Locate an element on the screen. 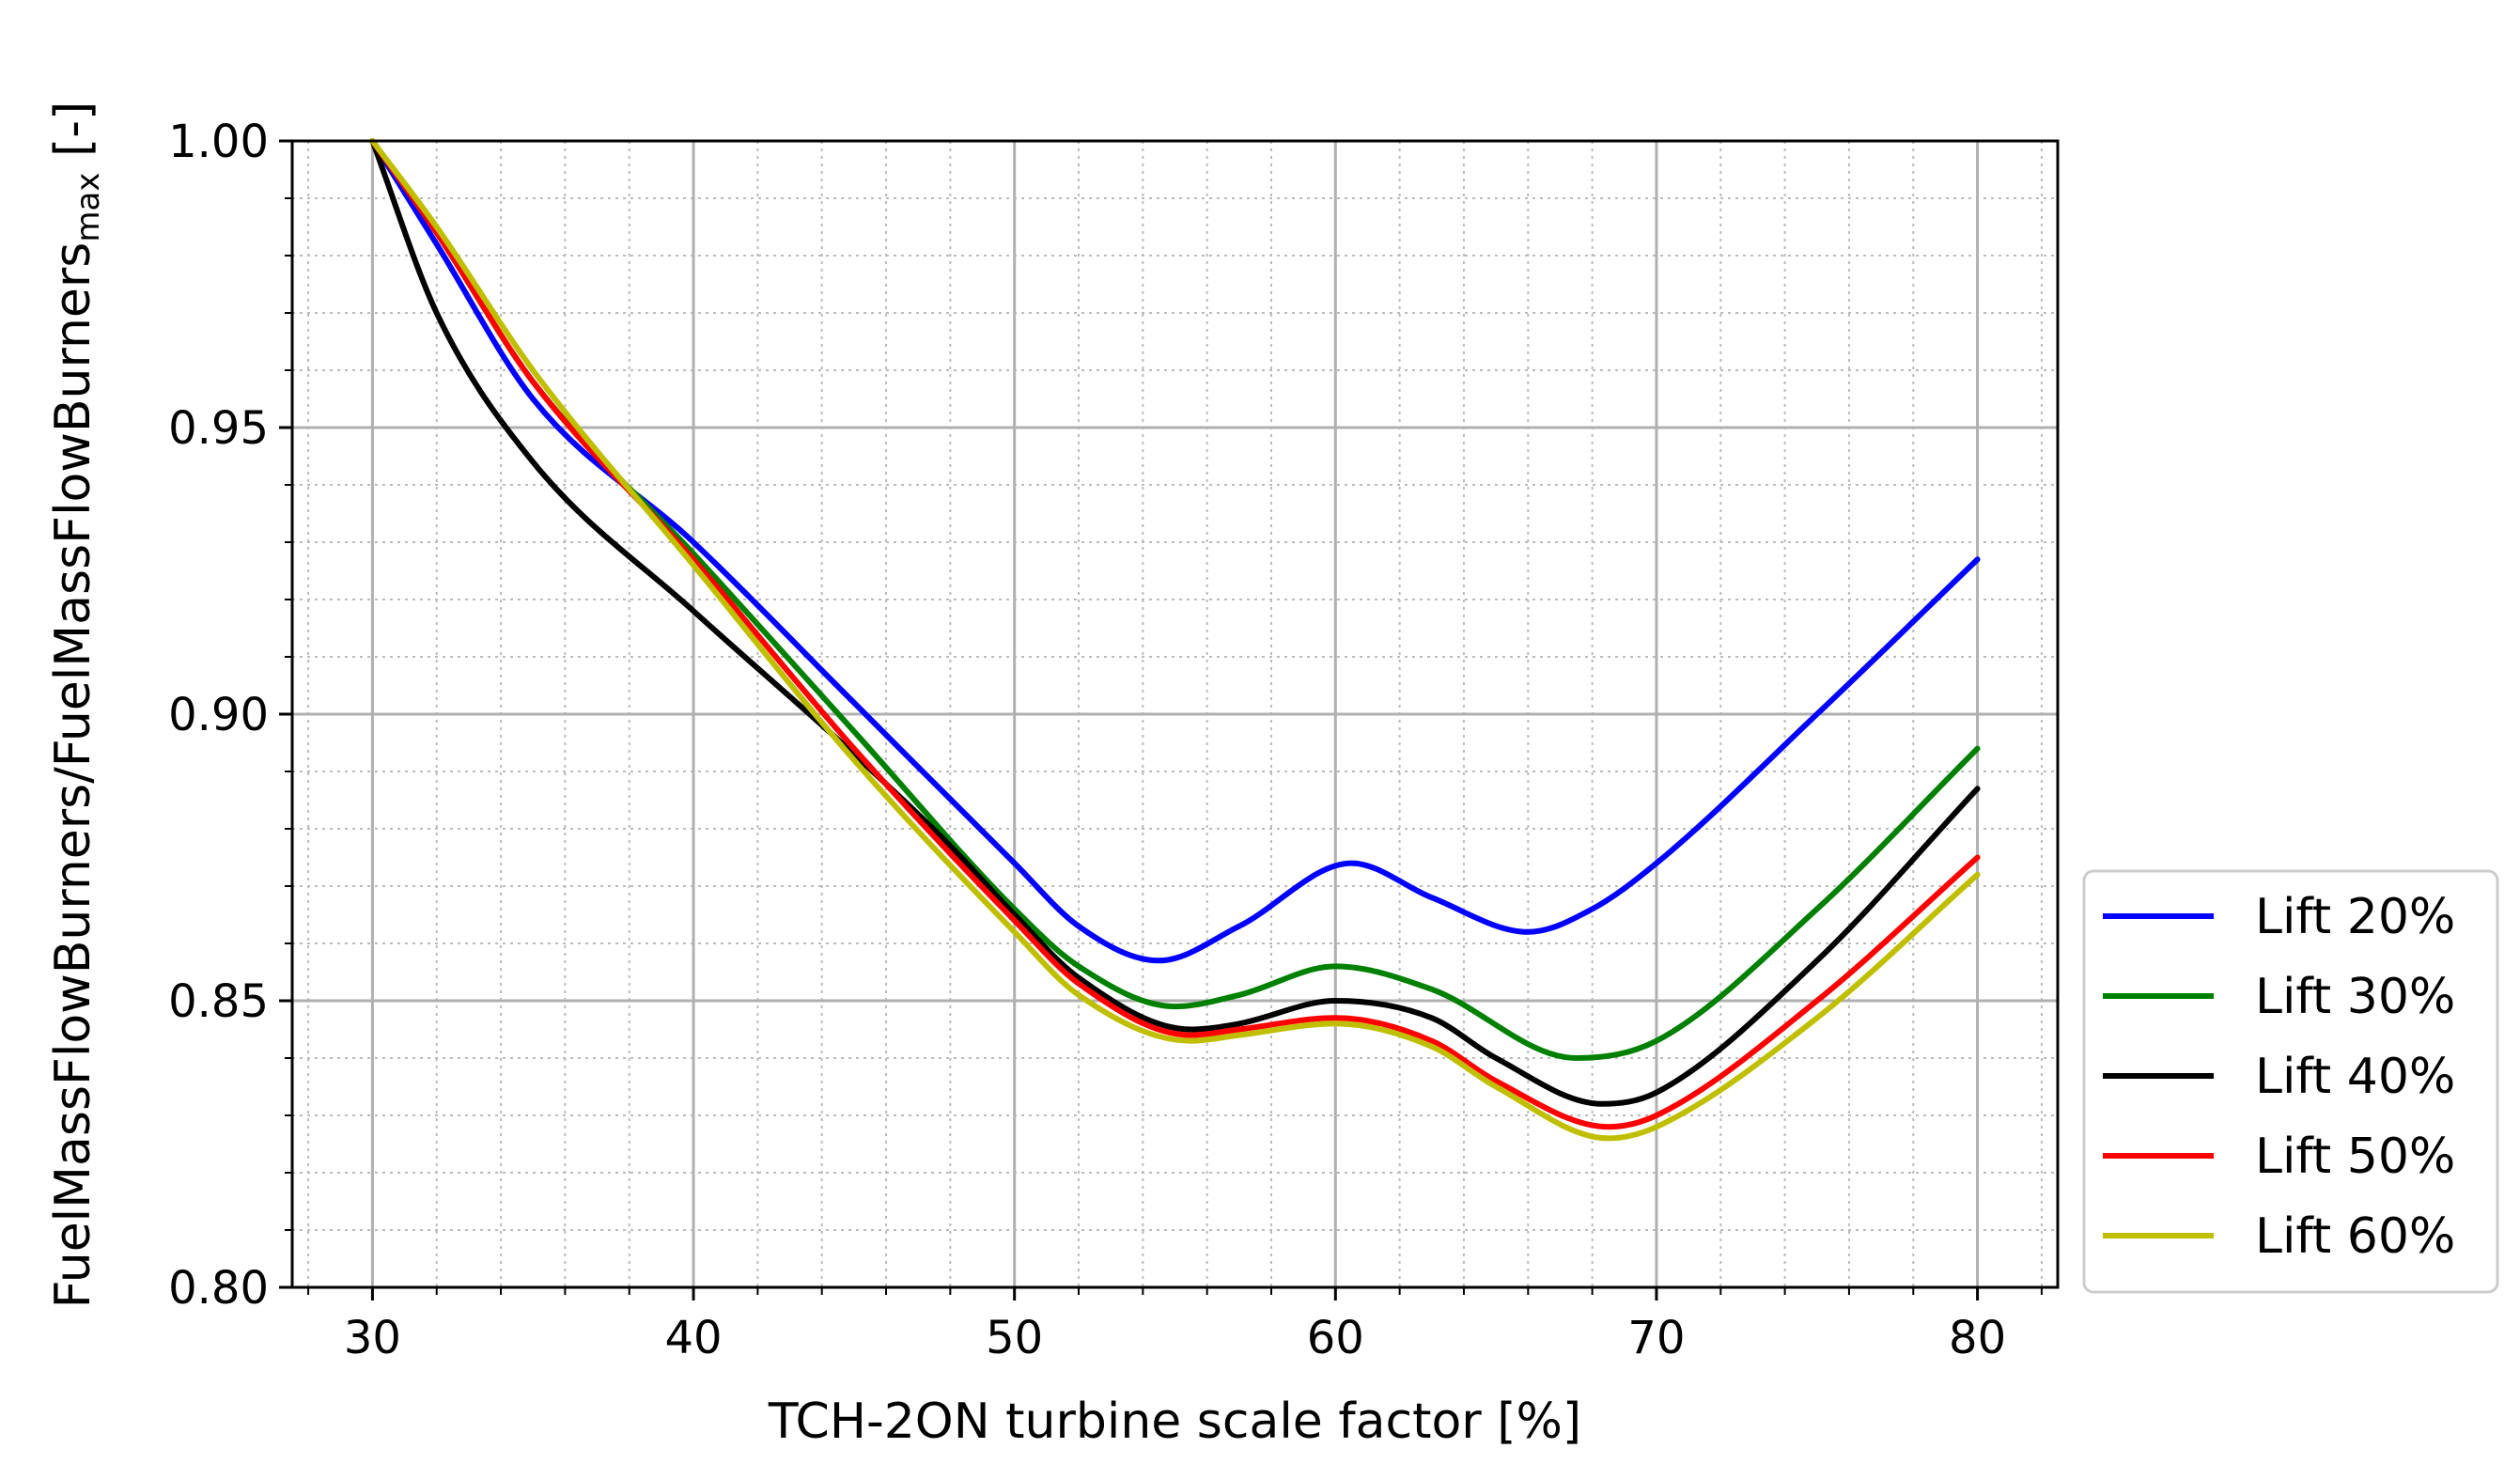 The height and width of the screenshot is (1464, 2520). x-tick-label: 50 is located at coordinates (1014, 1338).